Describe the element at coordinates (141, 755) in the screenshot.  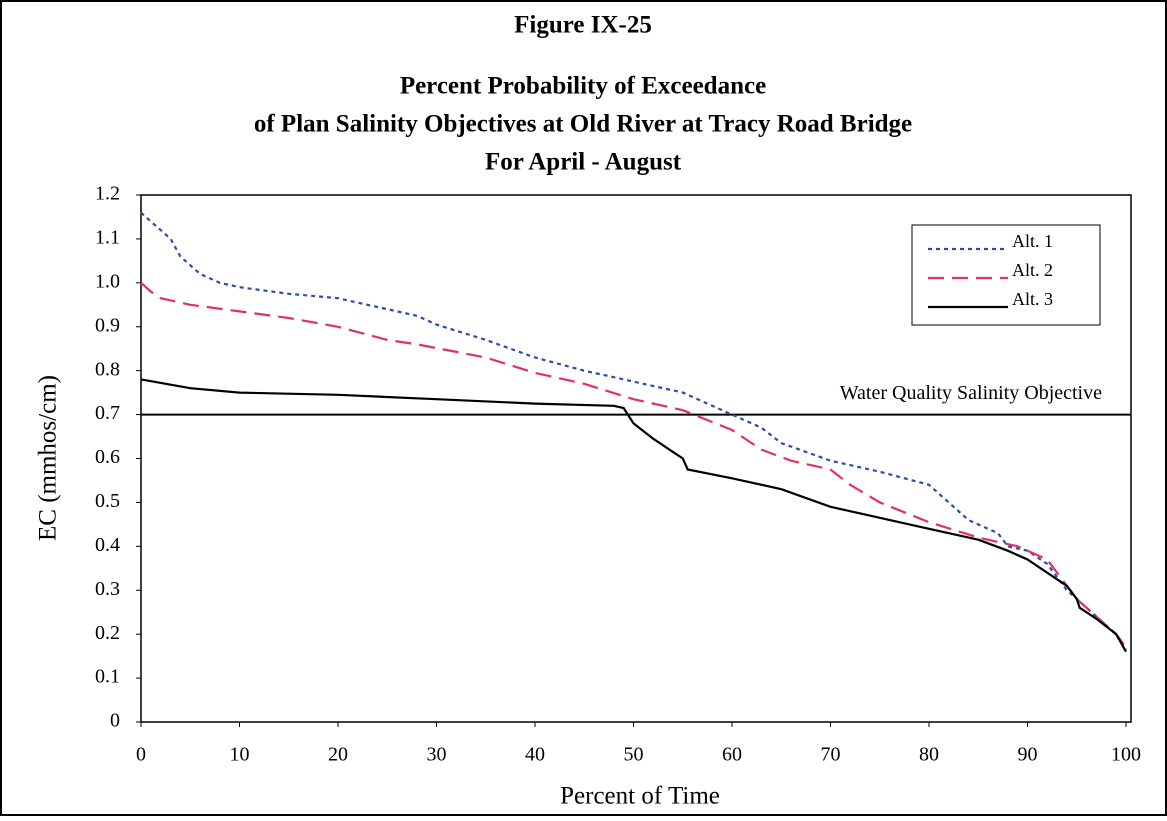
I see `x-tick-label: 0` at that location.